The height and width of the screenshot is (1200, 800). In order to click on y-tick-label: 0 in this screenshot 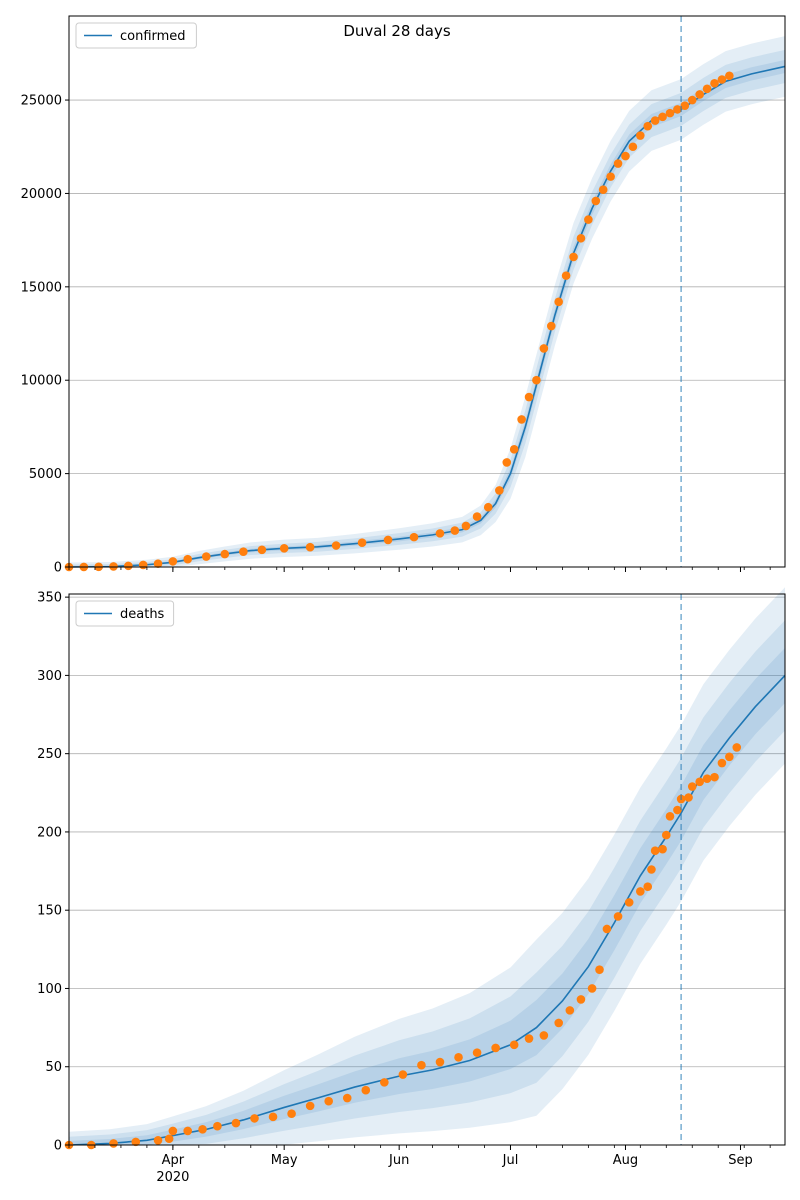, I will do `click(58, 1146)`.